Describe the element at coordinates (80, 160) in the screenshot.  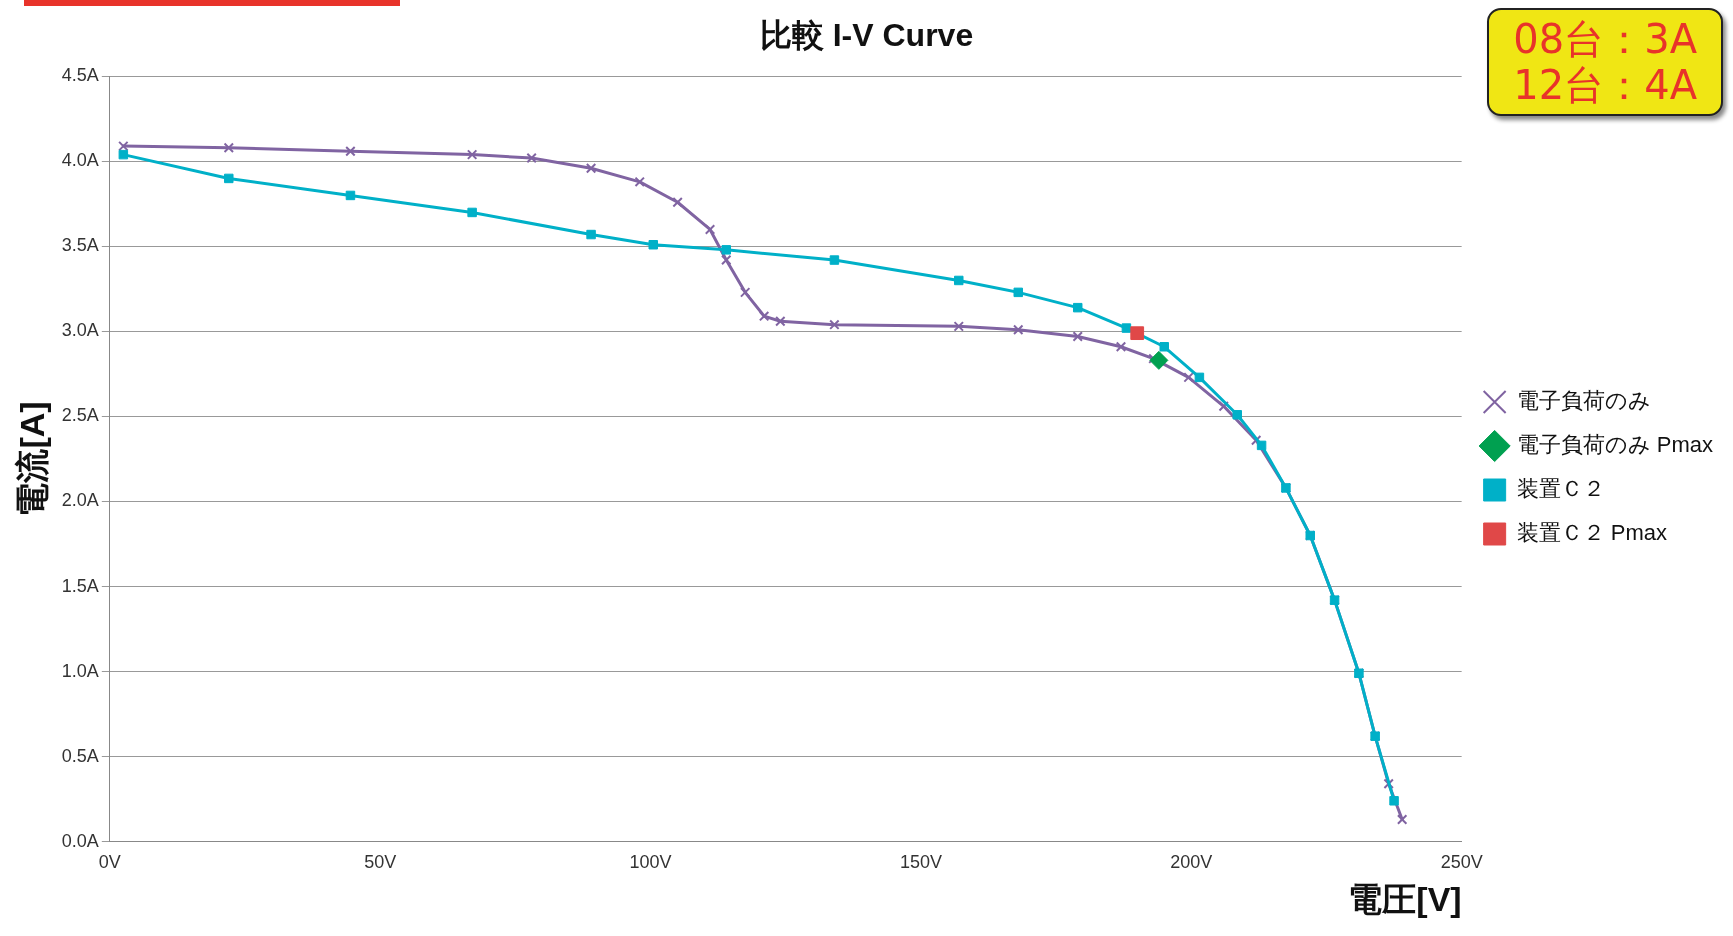
I see `y-tick-label: 4.0A` at that location.